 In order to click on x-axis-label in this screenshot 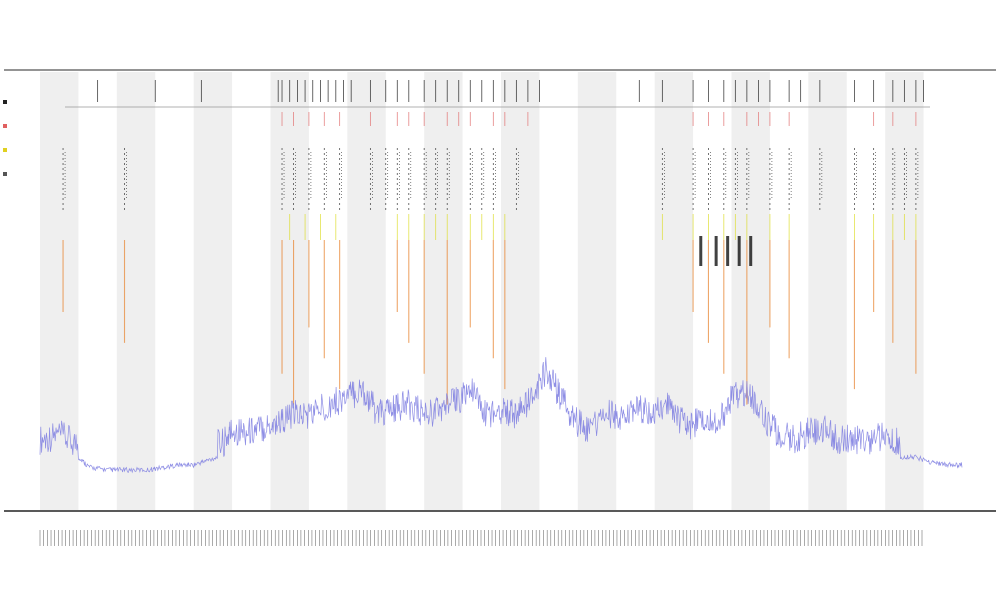, I will do `click(500, 574)`.